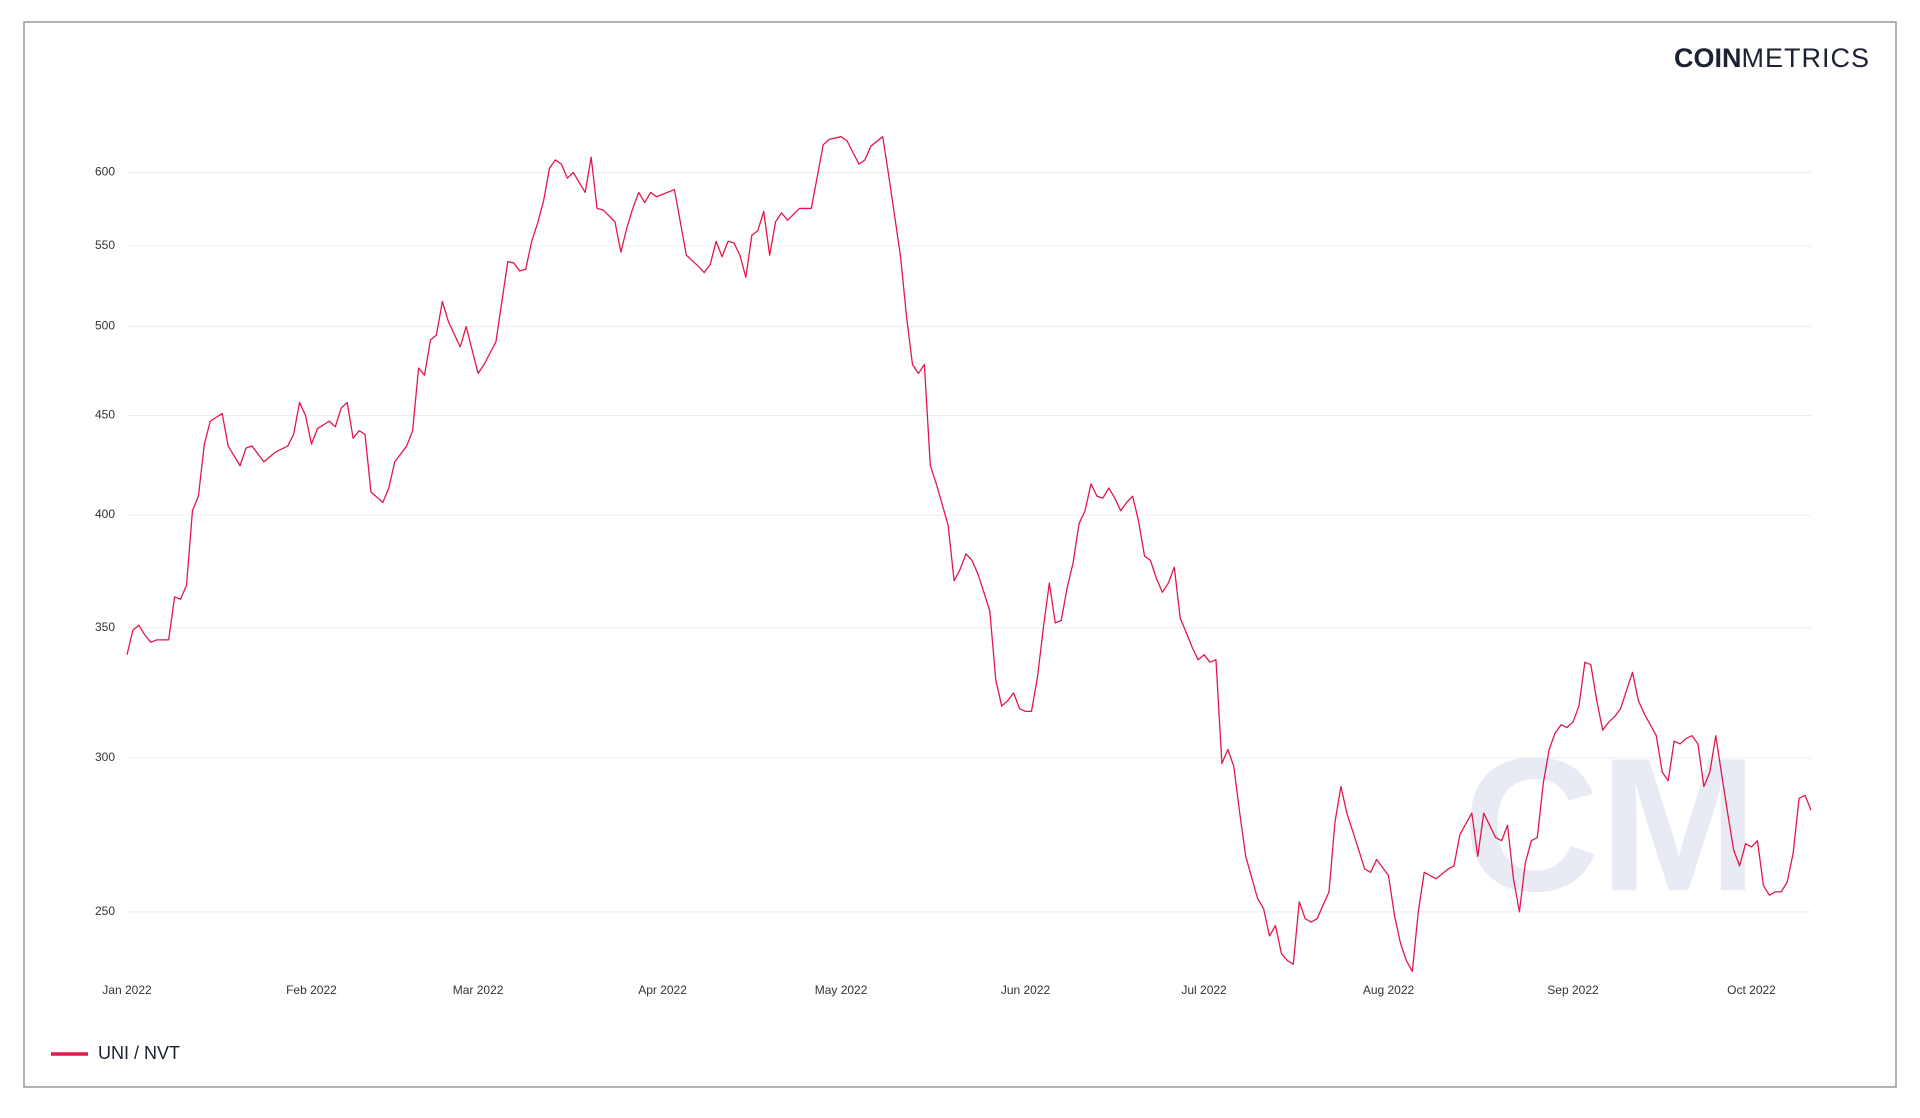 Image resolution: width=1920 pixels, height=1118 pixels. Describe the element at coordinates (105, 911) in the screenshot. I see `y-tick-label: 250` at that location.